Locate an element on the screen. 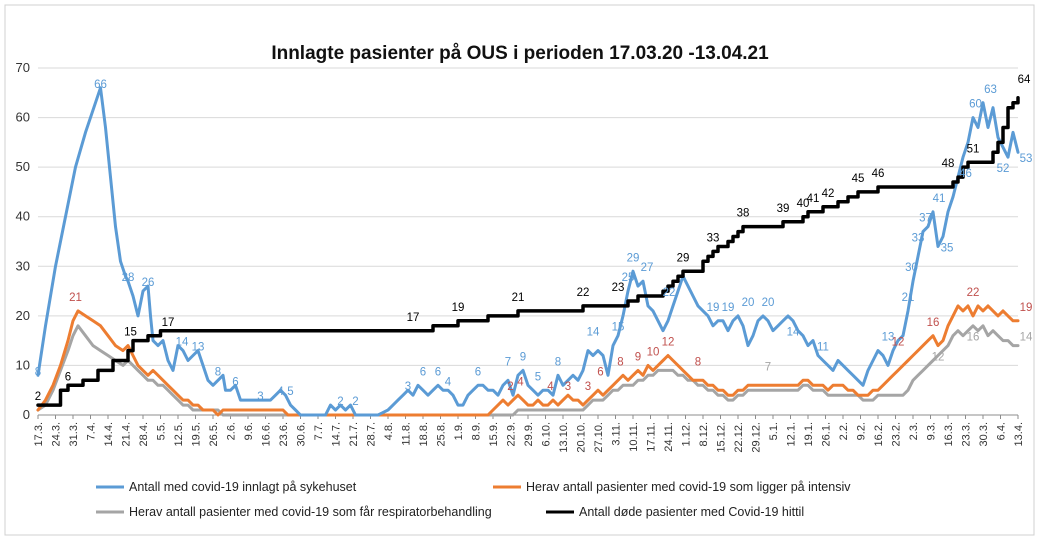  data-label: 13 is located at coordinates (198, 348).